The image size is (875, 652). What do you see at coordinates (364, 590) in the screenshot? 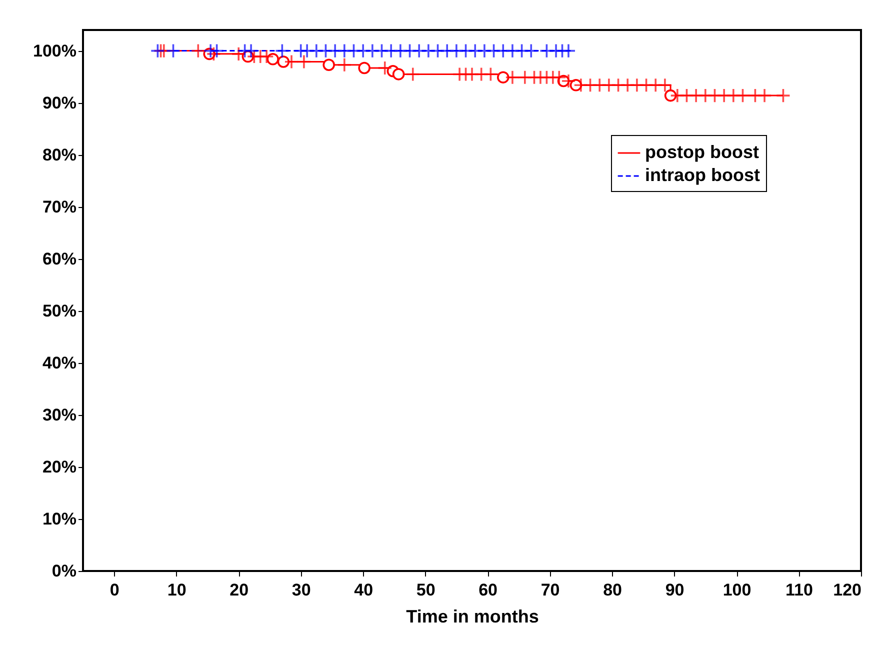
I see `x-tick-label: 40` at bounding box center [364, 590].